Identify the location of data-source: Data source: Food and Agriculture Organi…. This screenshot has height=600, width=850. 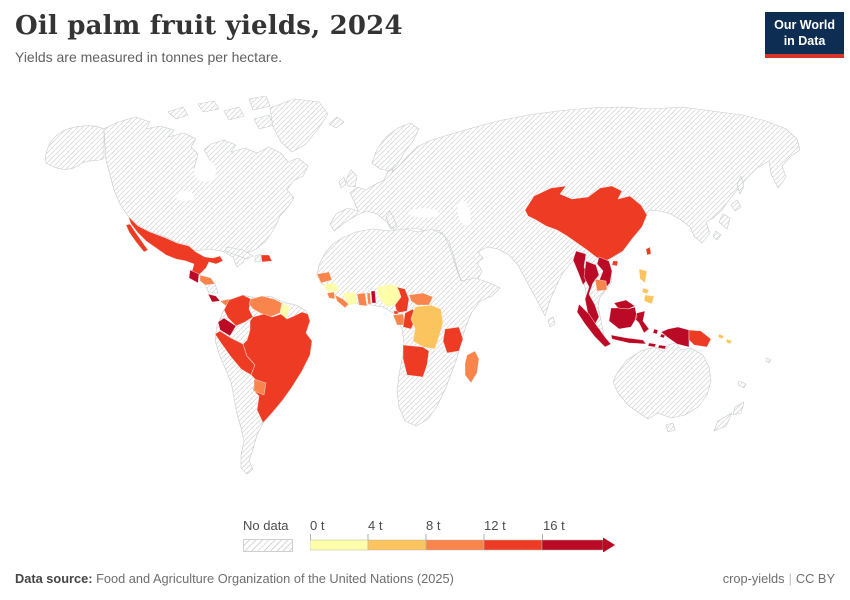
(234, 578).